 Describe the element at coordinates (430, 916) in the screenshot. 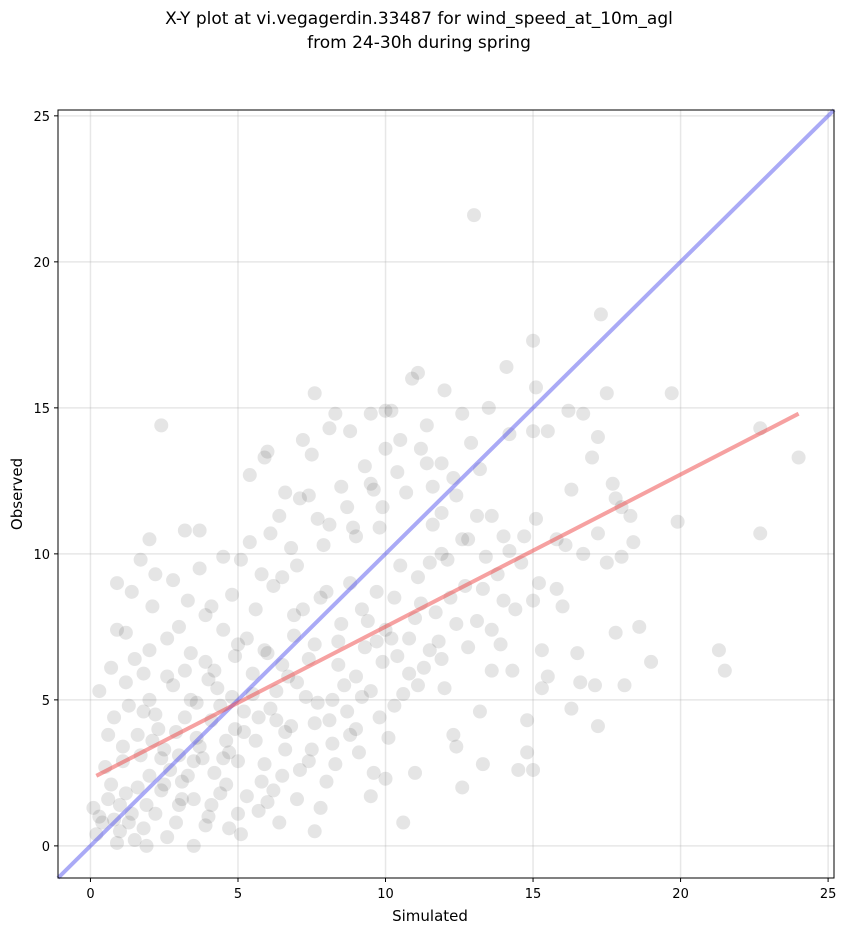

I see `x-axis-label: Simulated` at that location.